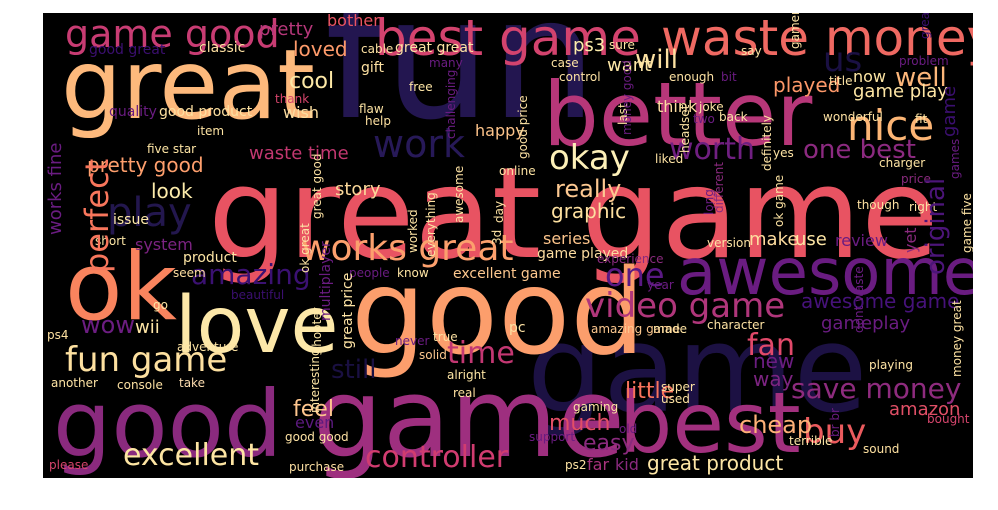  What do you see at coordinates (771, 345) in the screenshot?
I see `word-fan: fan` at bounding box center [771, 345].